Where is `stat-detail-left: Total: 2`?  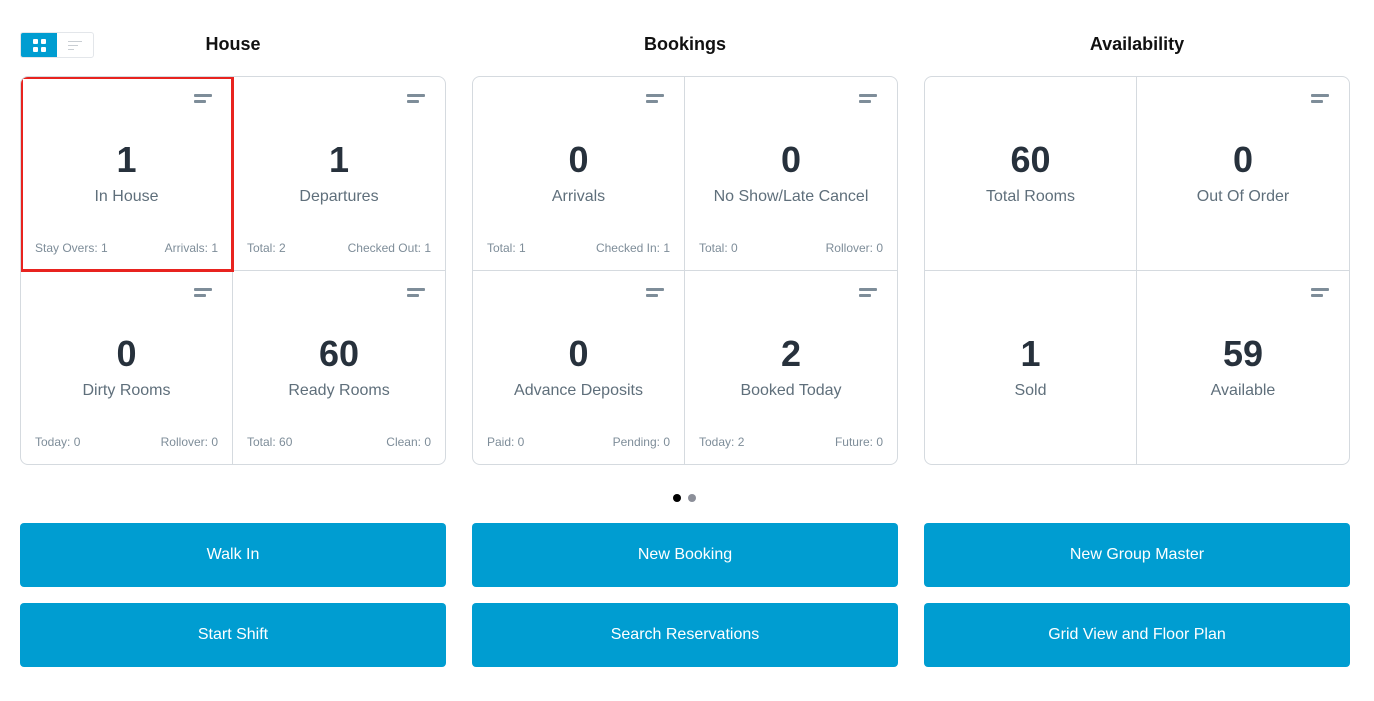
stat-detail-left: Total: 2 is located at coordinates (266, 248).